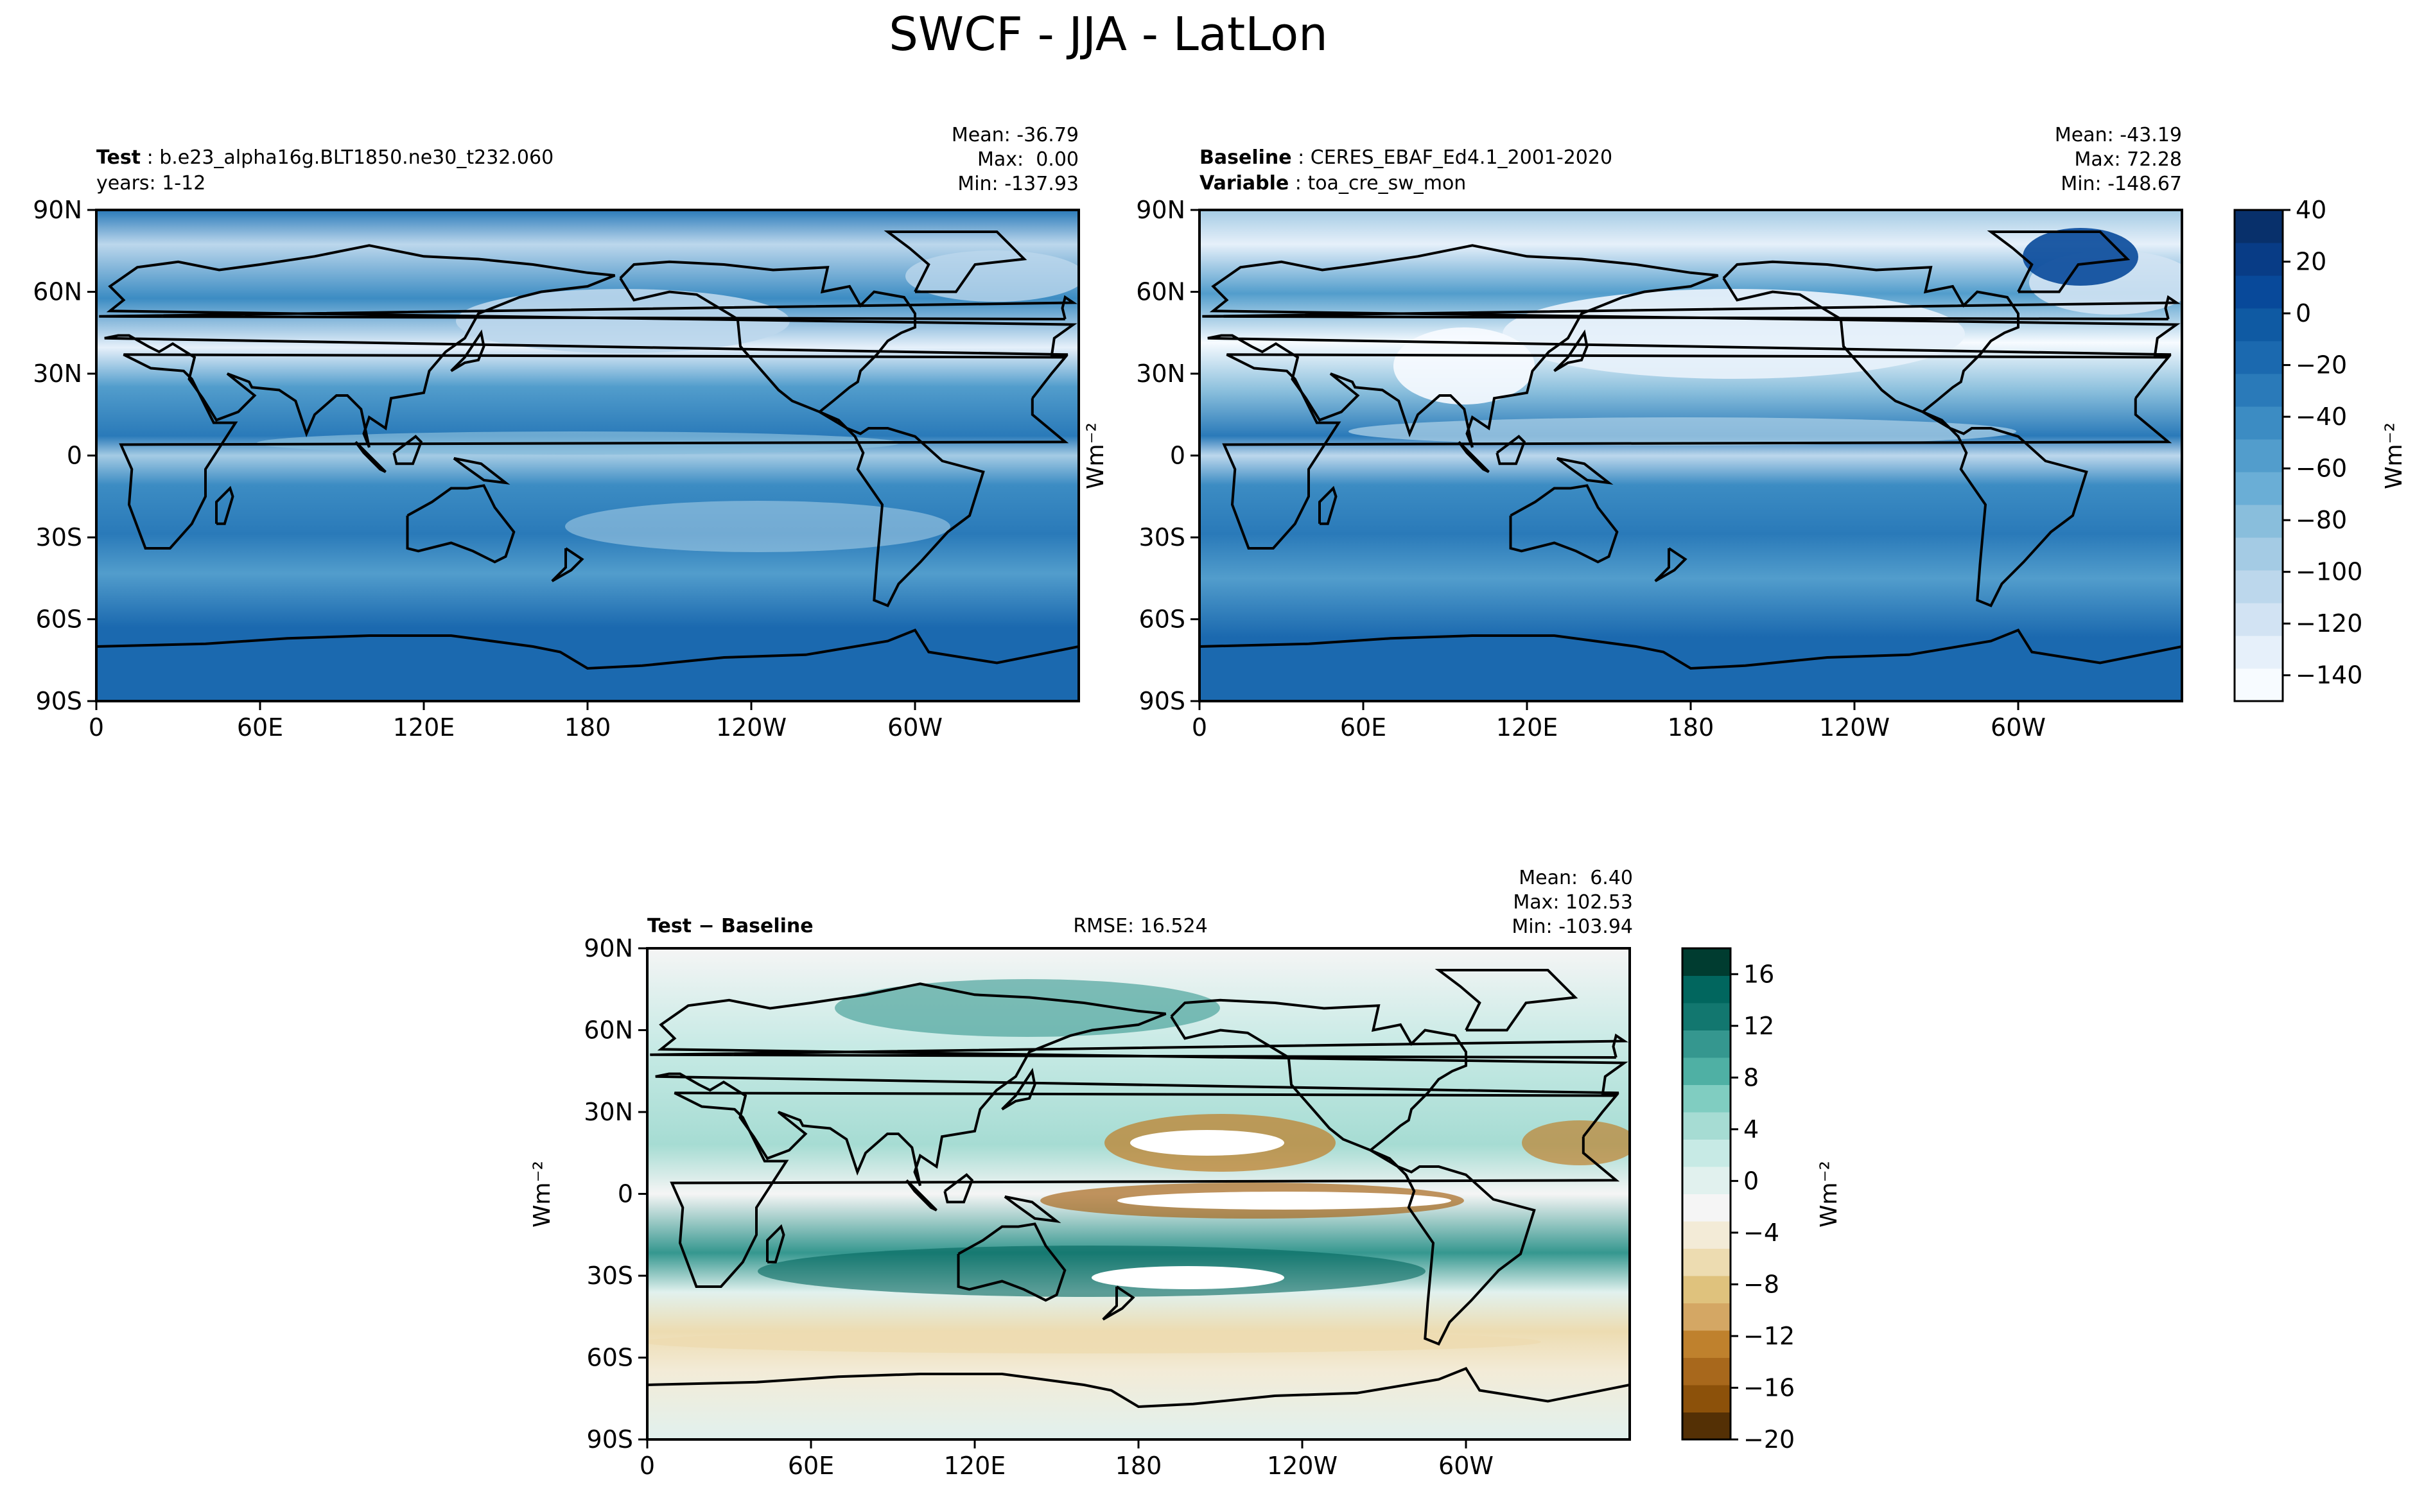 This screenshot has height=1512, width=2433. What do you see at coordinates (1028, 159) in the screenshot?
I see `test-stat-max: Max: 0.00` at bounding box center [1028, 159].